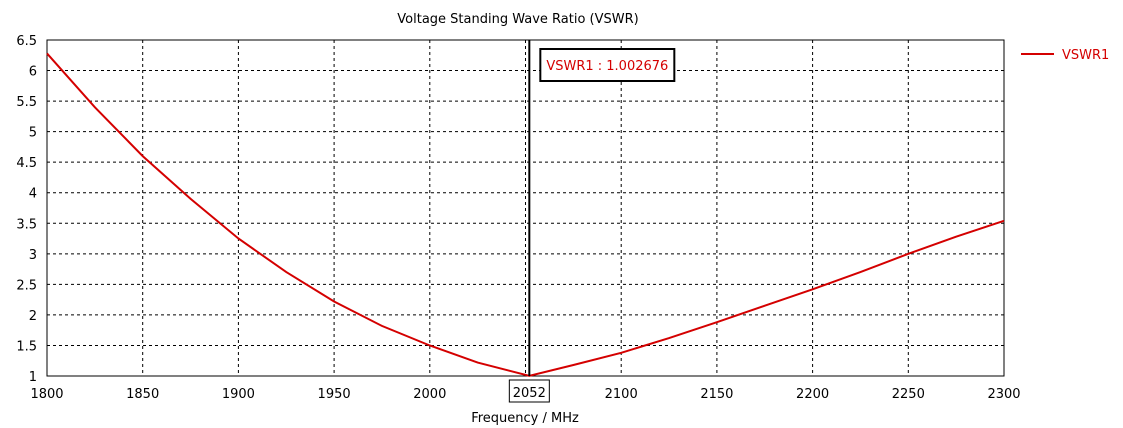 The height and width of the screenshot is (428, 1123). What do you see at coordinates (33, 72) in the screenshot?
I see `y-tick-label: 6` at bounding box center [33, 72].